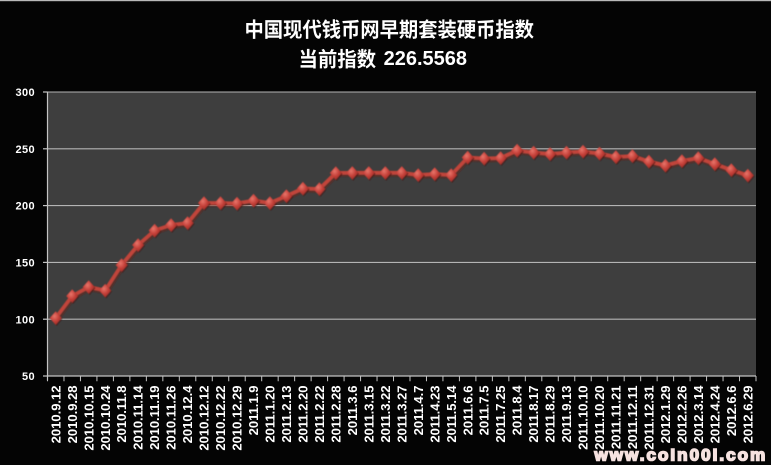 The width and height of the screenshot is (771, 465). I want to click on svg-text: 200, so click(25, 207).